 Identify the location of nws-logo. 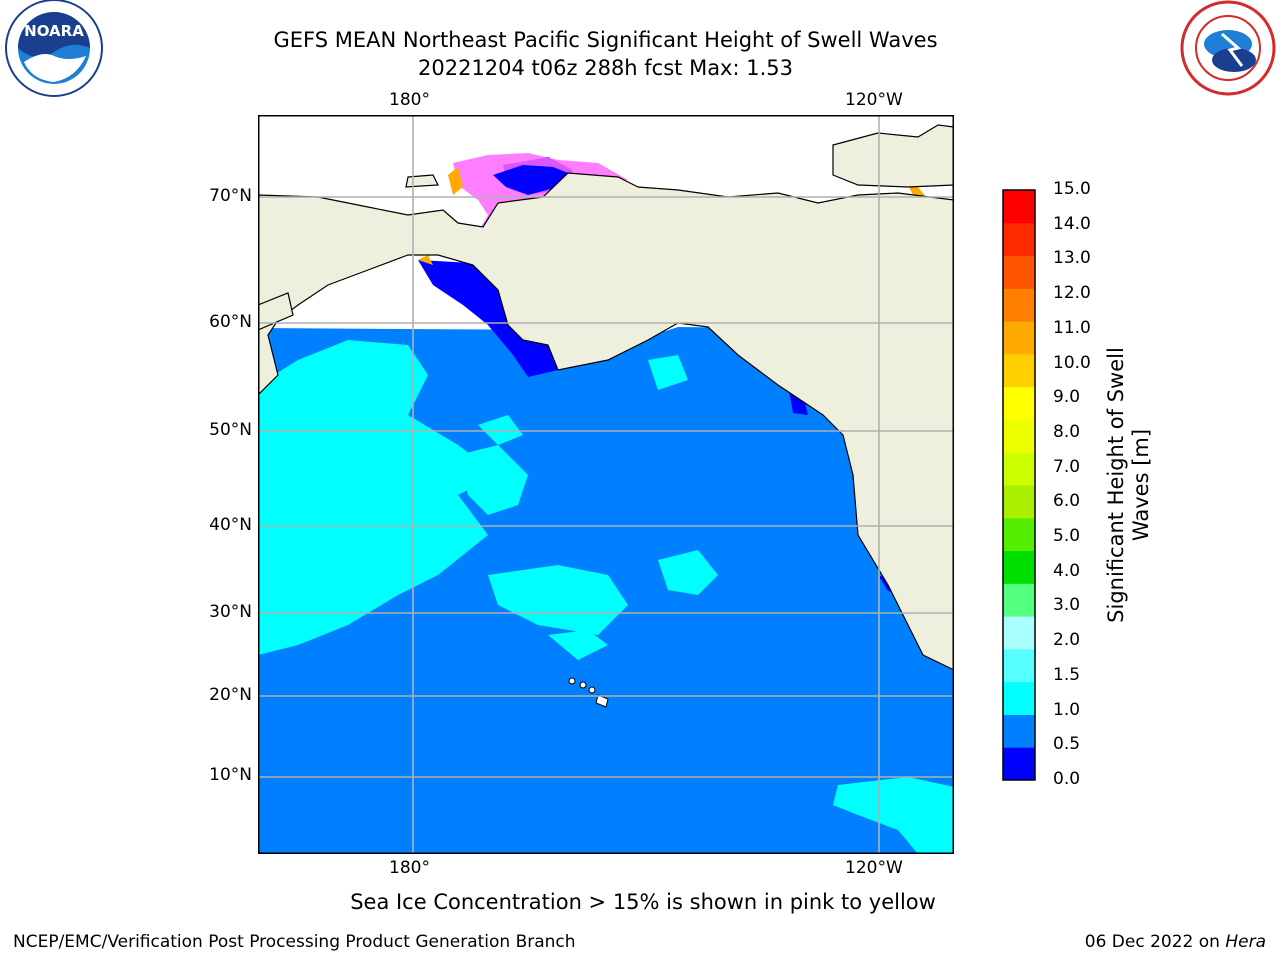
(1228, 48).